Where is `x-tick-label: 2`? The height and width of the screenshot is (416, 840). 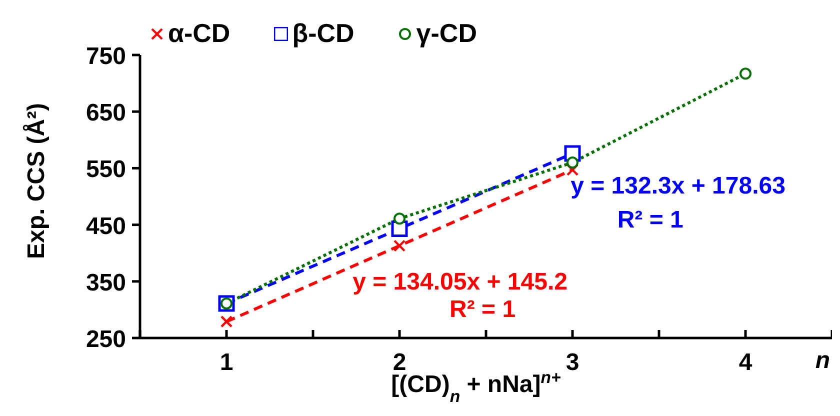 x-tick-label: 2 is located at coordinates (399, 362).